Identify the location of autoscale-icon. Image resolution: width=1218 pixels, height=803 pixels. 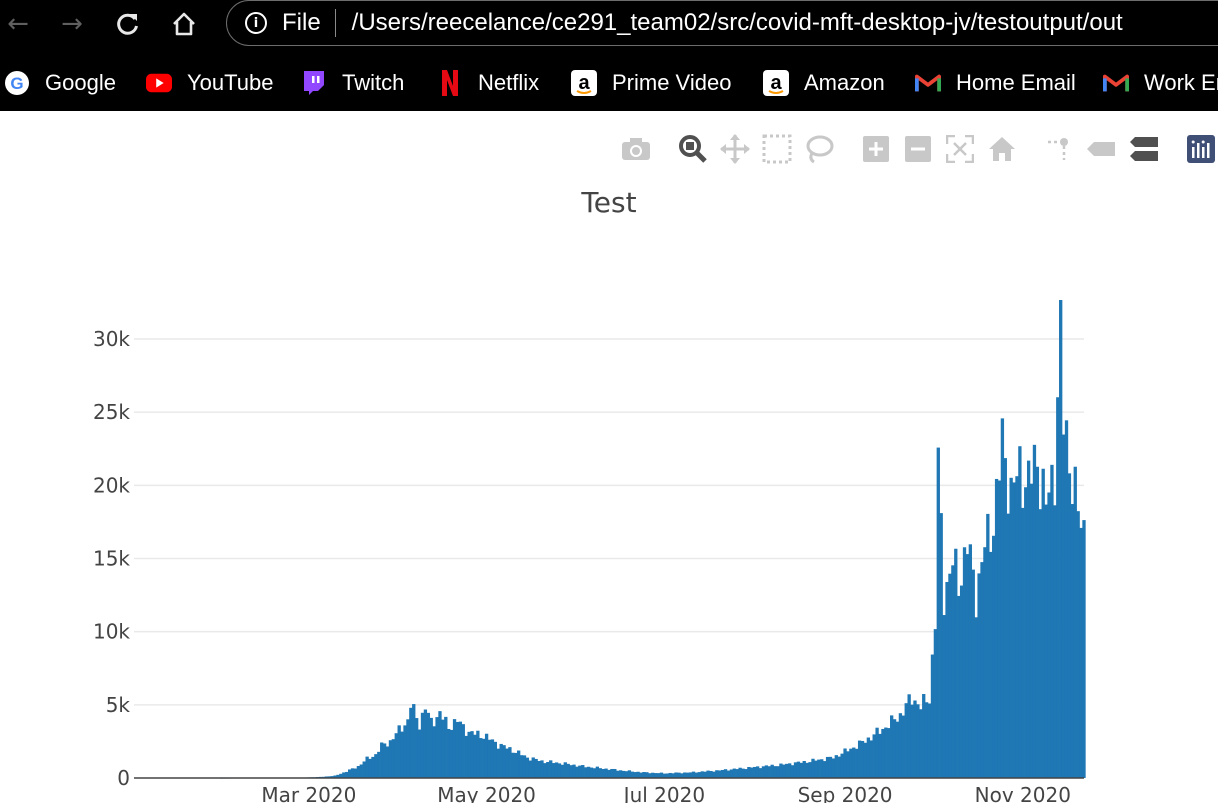
(960, 149).